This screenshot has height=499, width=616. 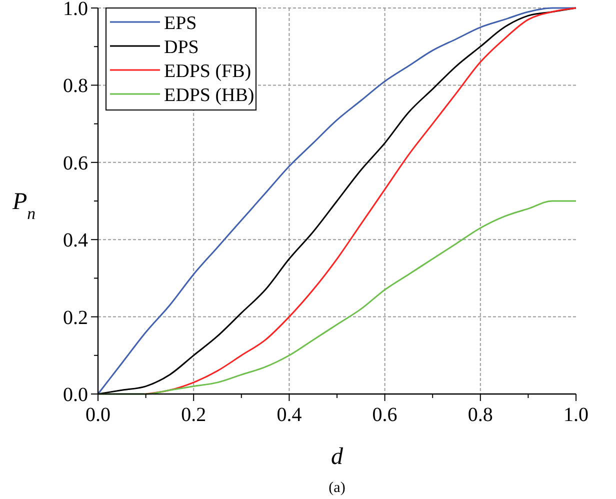 What do you see at coordinates (208, 71) in the screenshot?
I see `legend-label: EDPS (FB)` at bounding box center [208, 71].